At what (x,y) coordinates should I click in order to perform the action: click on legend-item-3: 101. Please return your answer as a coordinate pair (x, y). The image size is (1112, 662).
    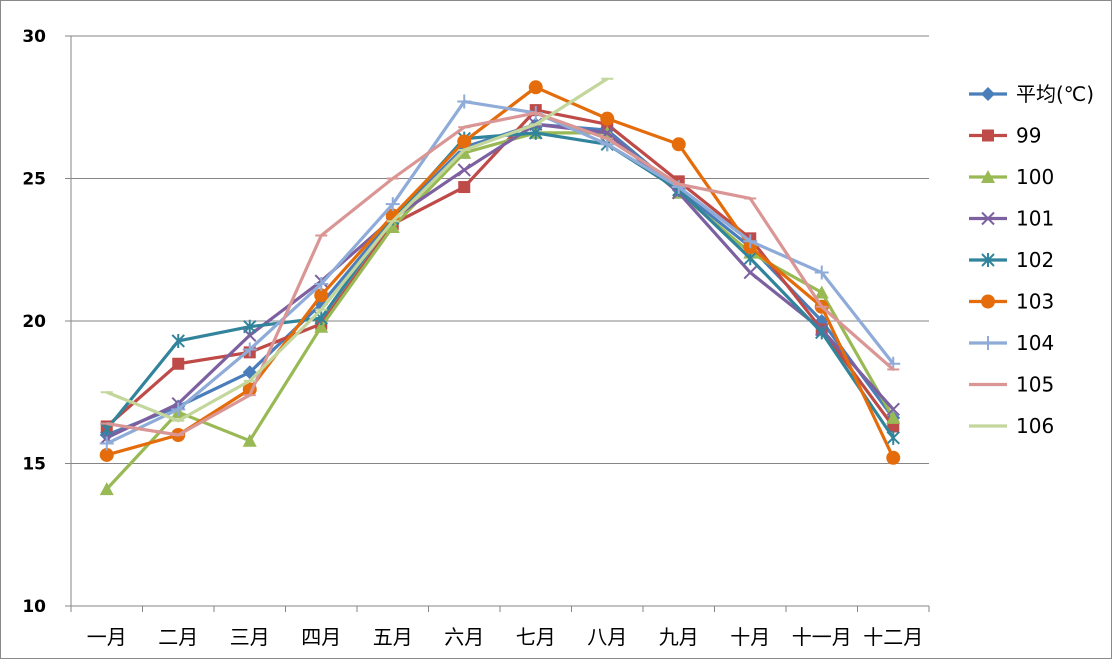
    Looking at the image, I should click on (1011, 219).